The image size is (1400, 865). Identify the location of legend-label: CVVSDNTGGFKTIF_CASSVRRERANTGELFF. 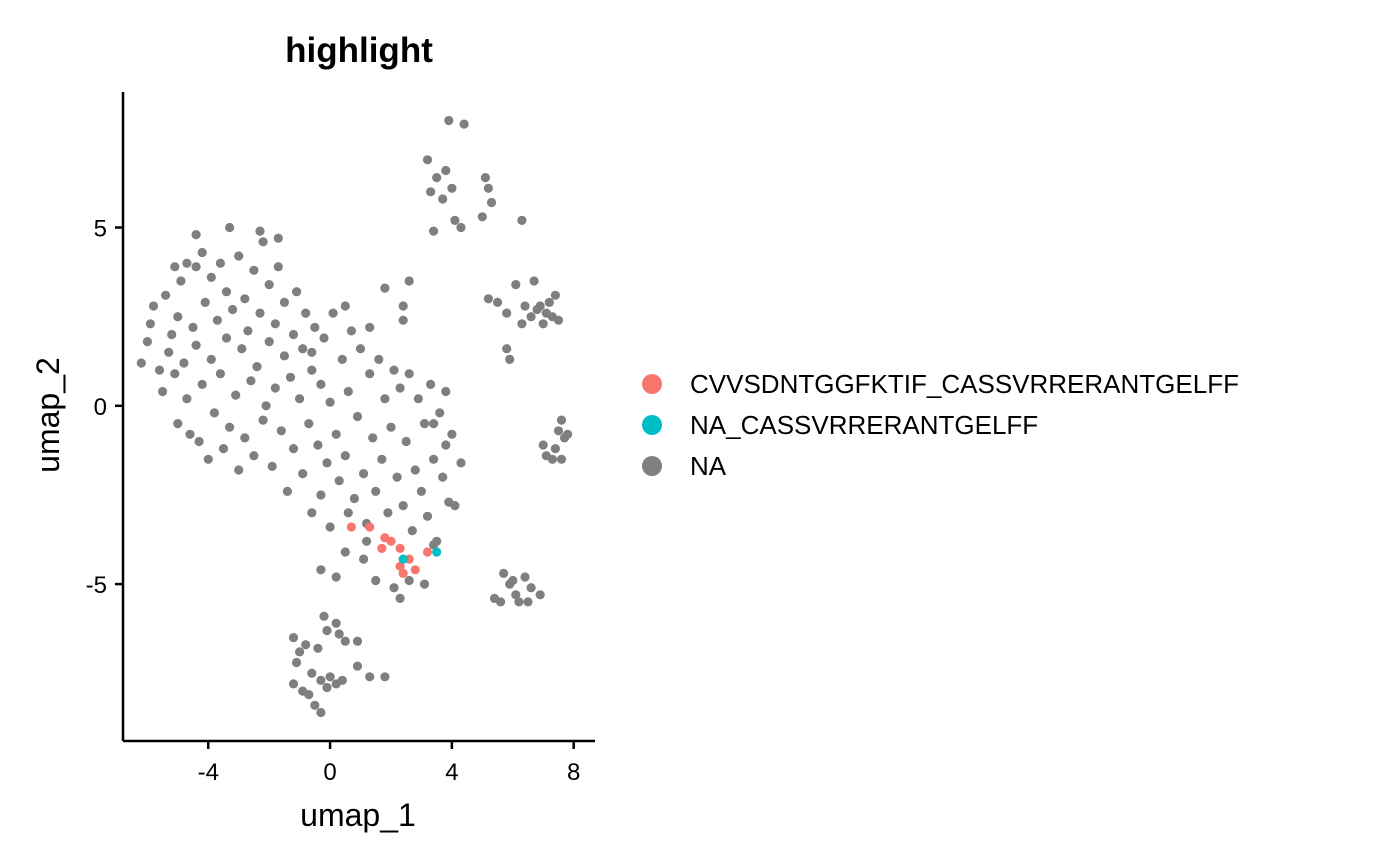
(964, 384).